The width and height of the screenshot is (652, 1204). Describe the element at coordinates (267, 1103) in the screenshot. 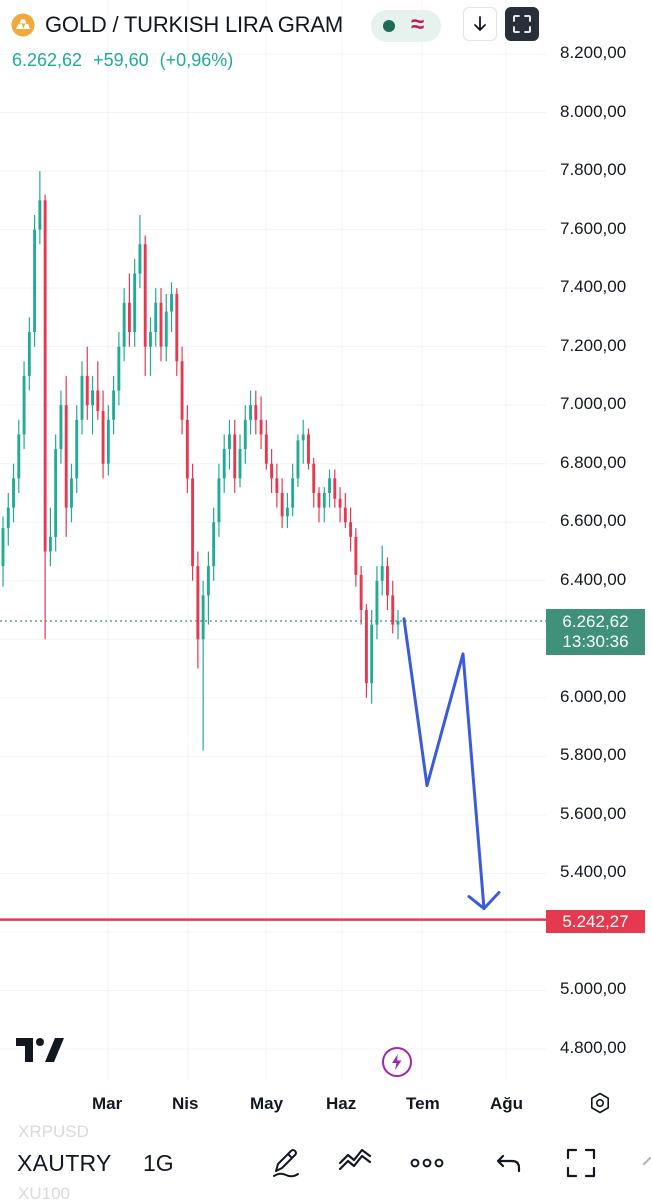

I see `time-axis-label: May` at that location.